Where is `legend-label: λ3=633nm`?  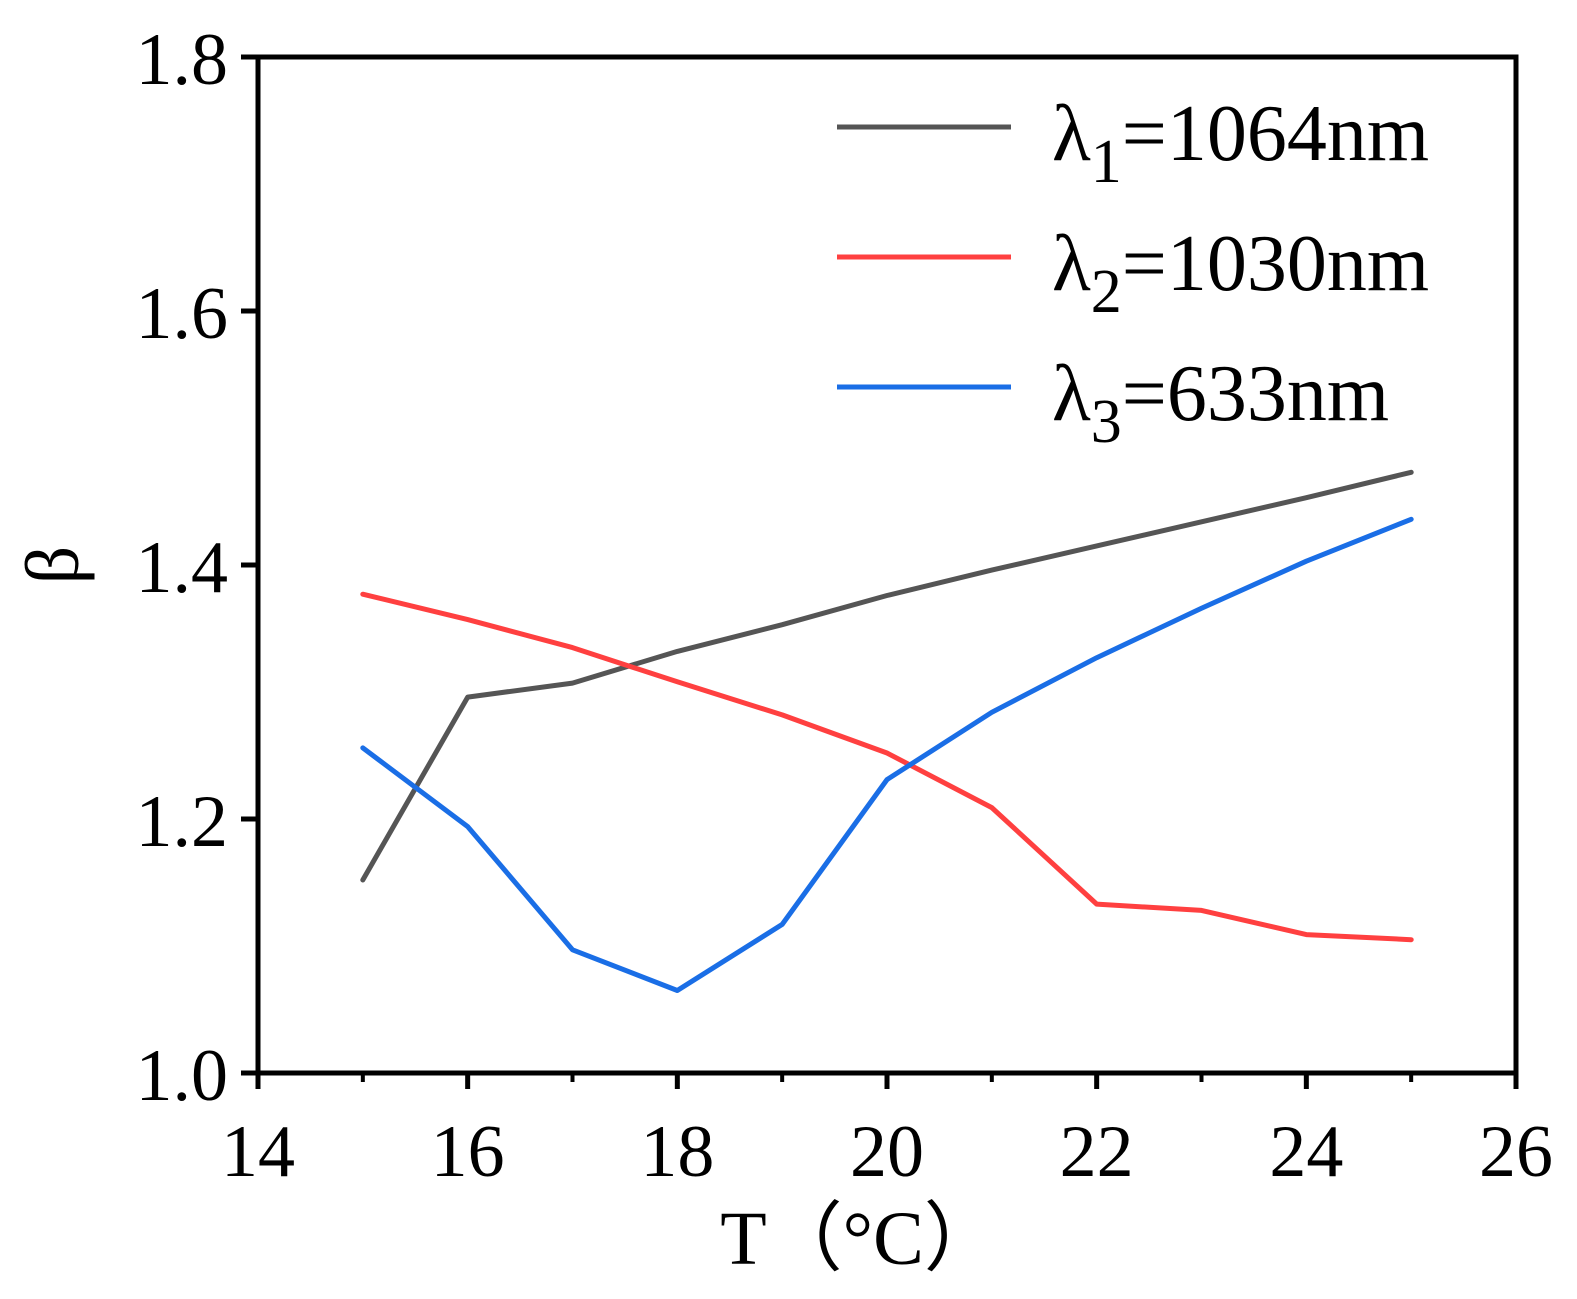
legend-label: λ3=633nm is located at coordinates (1220, 403).